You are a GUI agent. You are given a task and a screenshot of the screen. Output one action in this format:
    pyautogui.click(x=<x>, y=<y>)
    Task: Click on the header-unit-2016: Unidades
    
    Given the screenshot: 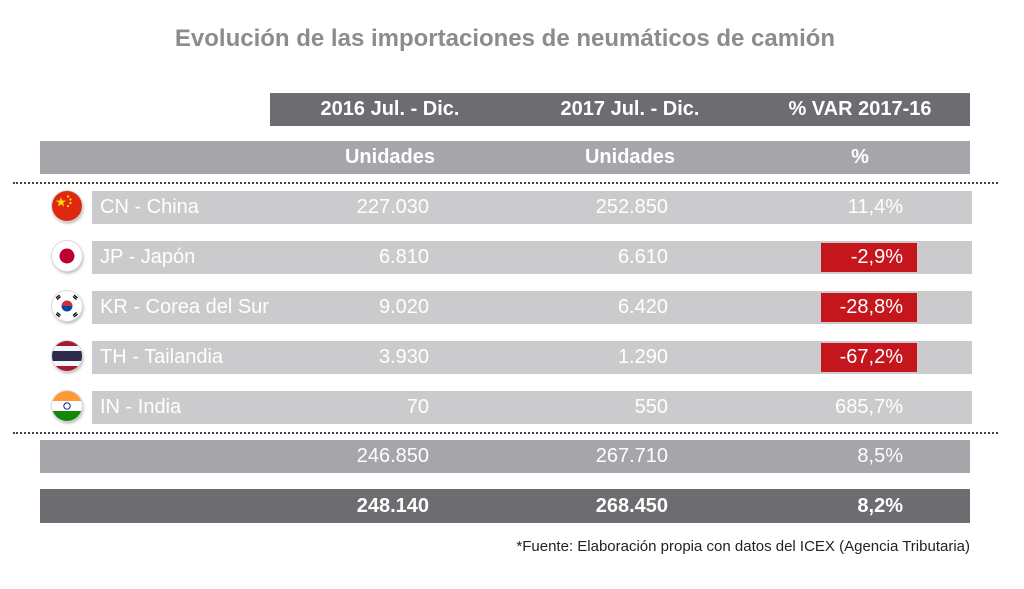 What is the action you would take?
    pyautogui.click(x=390, y=157)
    